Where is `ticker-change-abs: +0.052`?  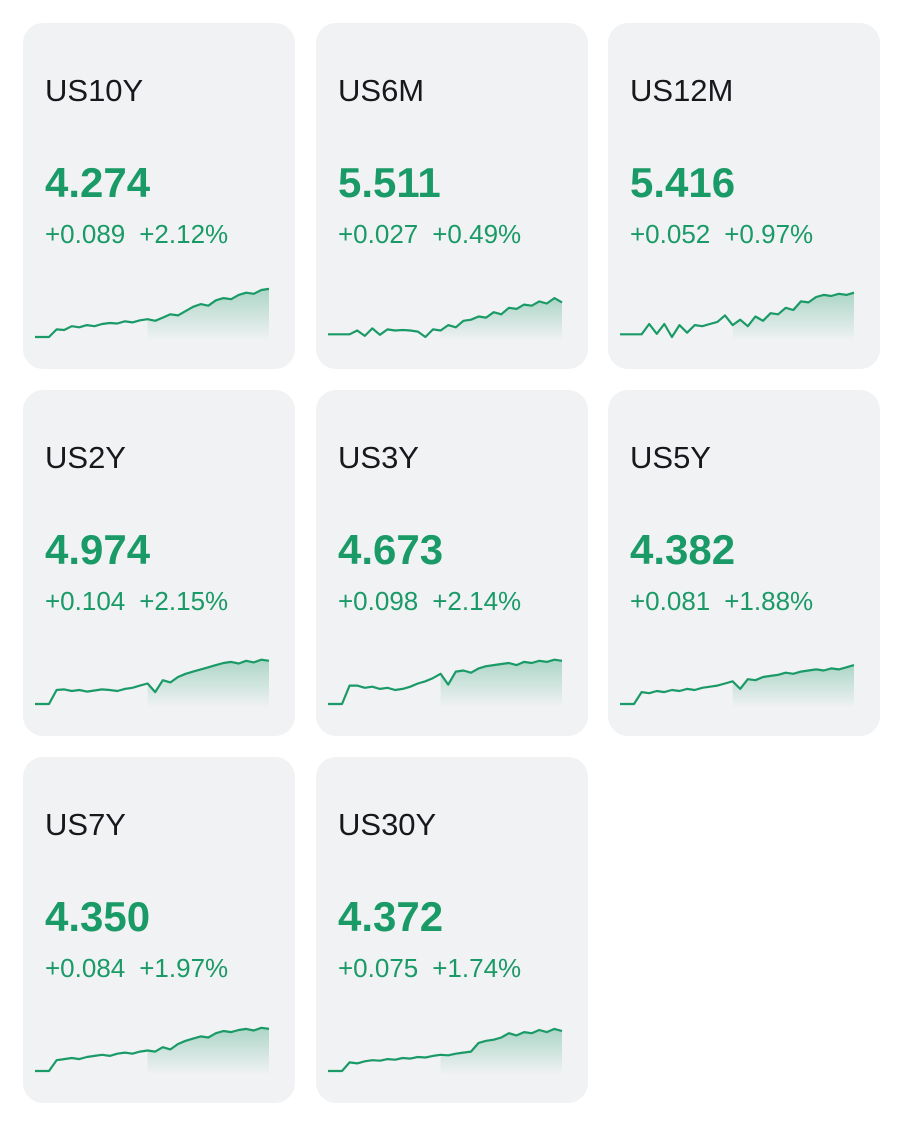
ticker-change-abs: +0.052 is located at coordinates (670, 234).